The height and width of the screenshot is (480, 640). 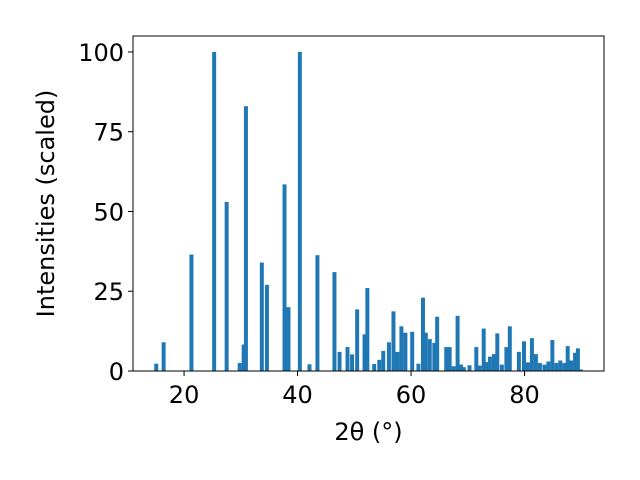 What do you see at coordinates (368, 432) in the screenshot?
I see `x-axis-label: 2θ (°)` at bounding box center [368, 432].